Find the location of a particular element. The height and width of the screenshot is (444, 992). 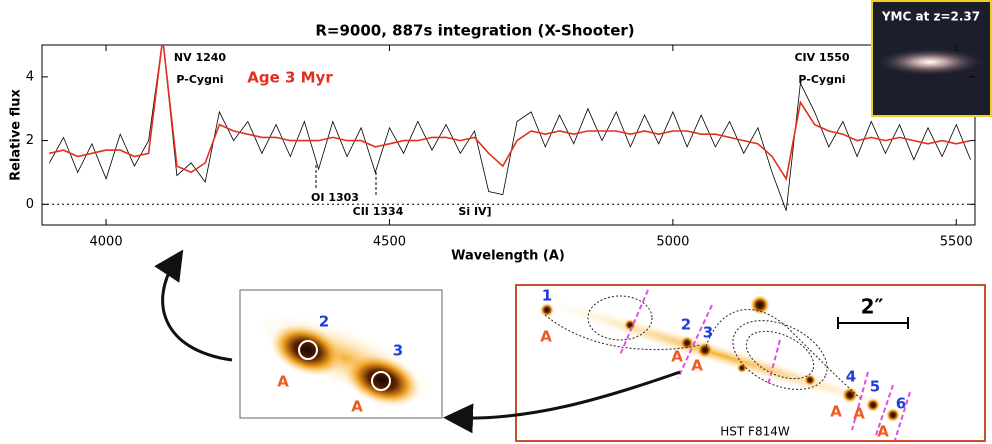

annotation: CIV 1550 is located at coordinates (821, 57).